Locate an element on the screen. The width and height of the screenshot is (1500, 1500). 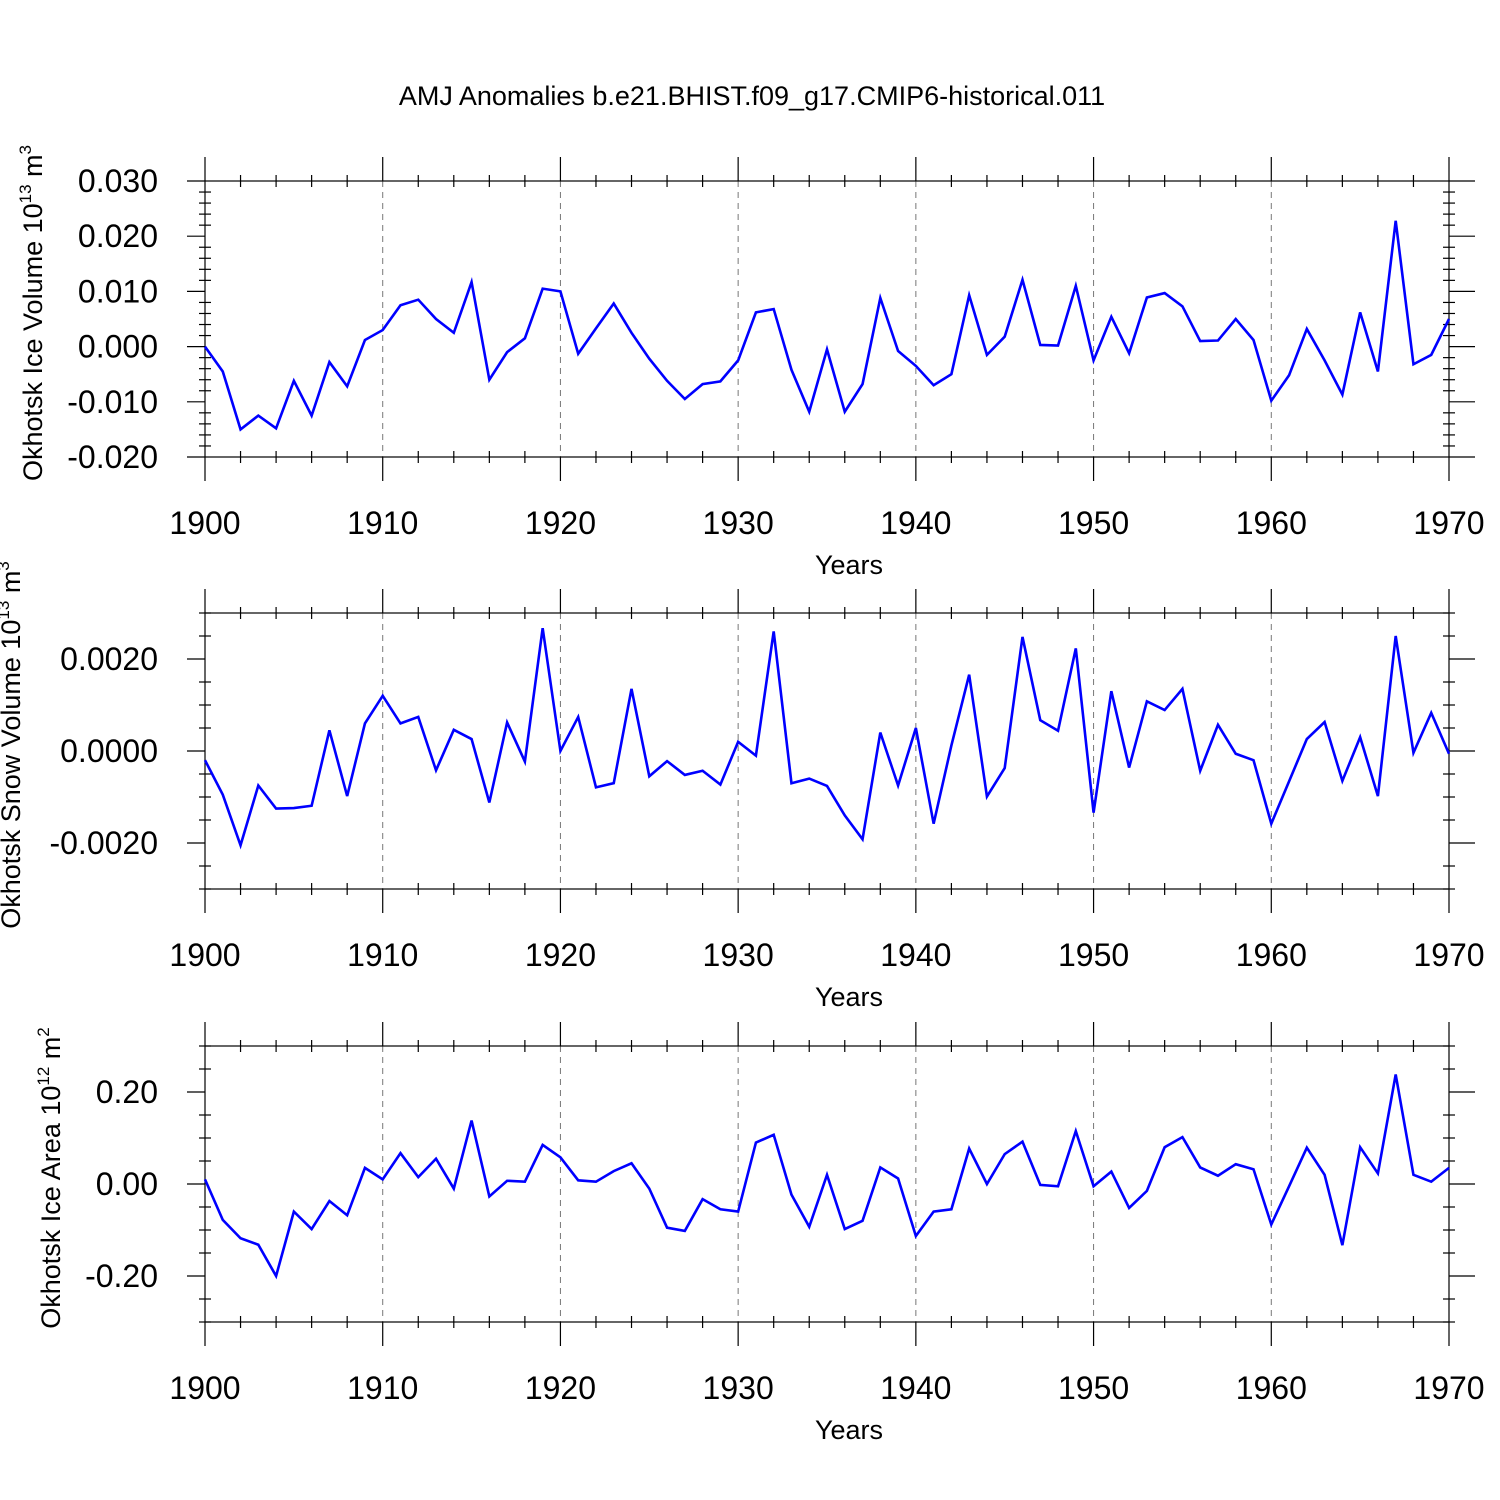
ice-area-y-tick-label: 0.20 is located at coordinates (127, 1092).